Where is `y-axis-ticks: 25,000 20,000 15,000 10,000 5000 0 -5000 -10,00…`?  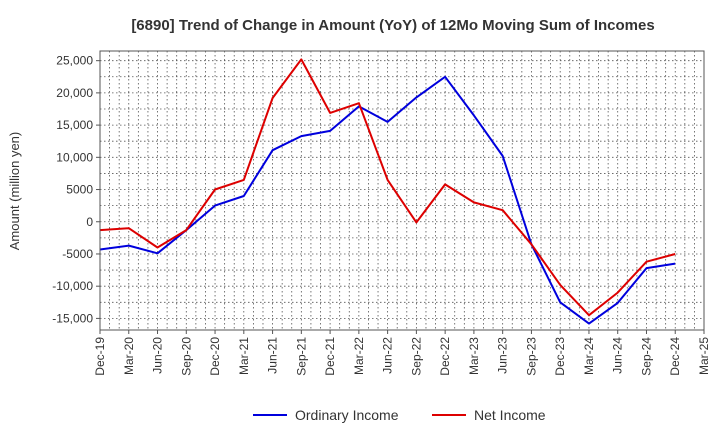
y-axis-ticks: 25,000 20,000 15,000 10,000 5000 0 -5000 -10,00… is located at coordinates (76, 189).